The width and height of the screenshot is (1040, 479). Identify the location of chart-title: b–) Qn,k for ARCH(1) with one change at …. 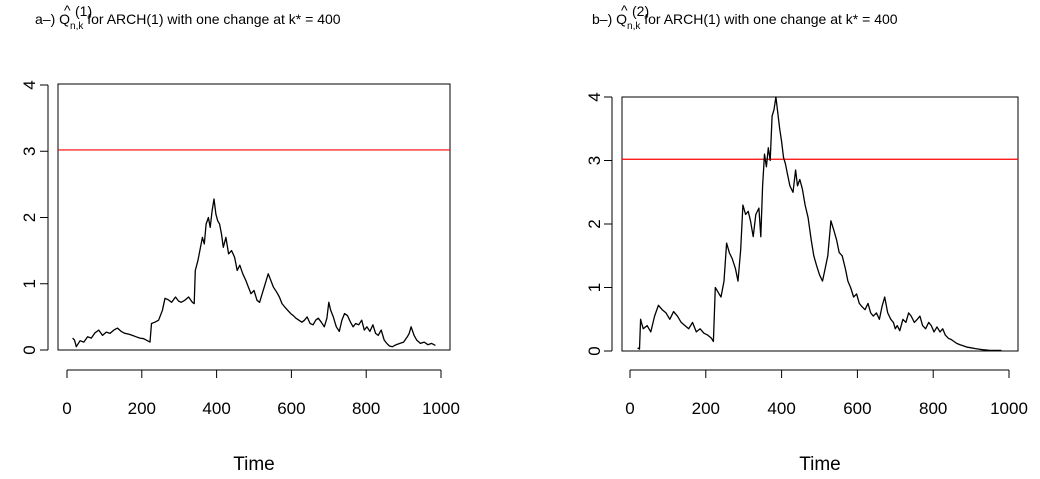
(745, 21).